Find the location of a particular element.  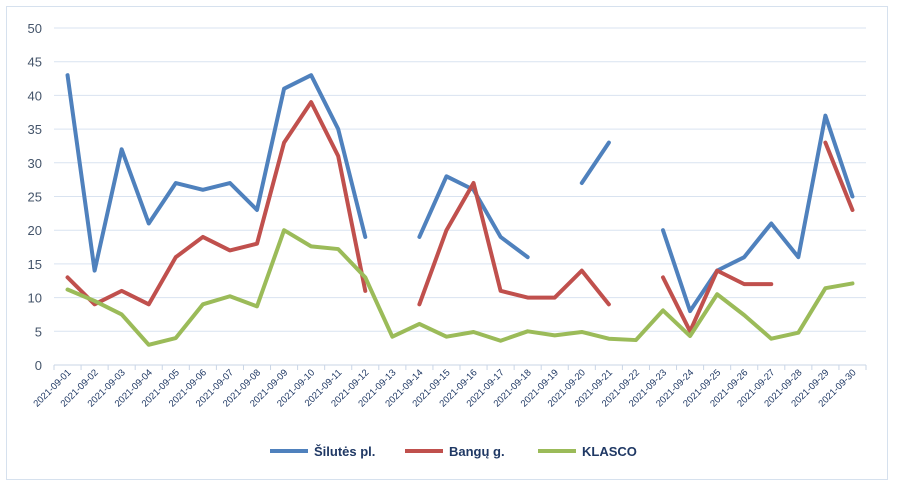

y-tick-label: 20 is located at coordinates (35, 230).